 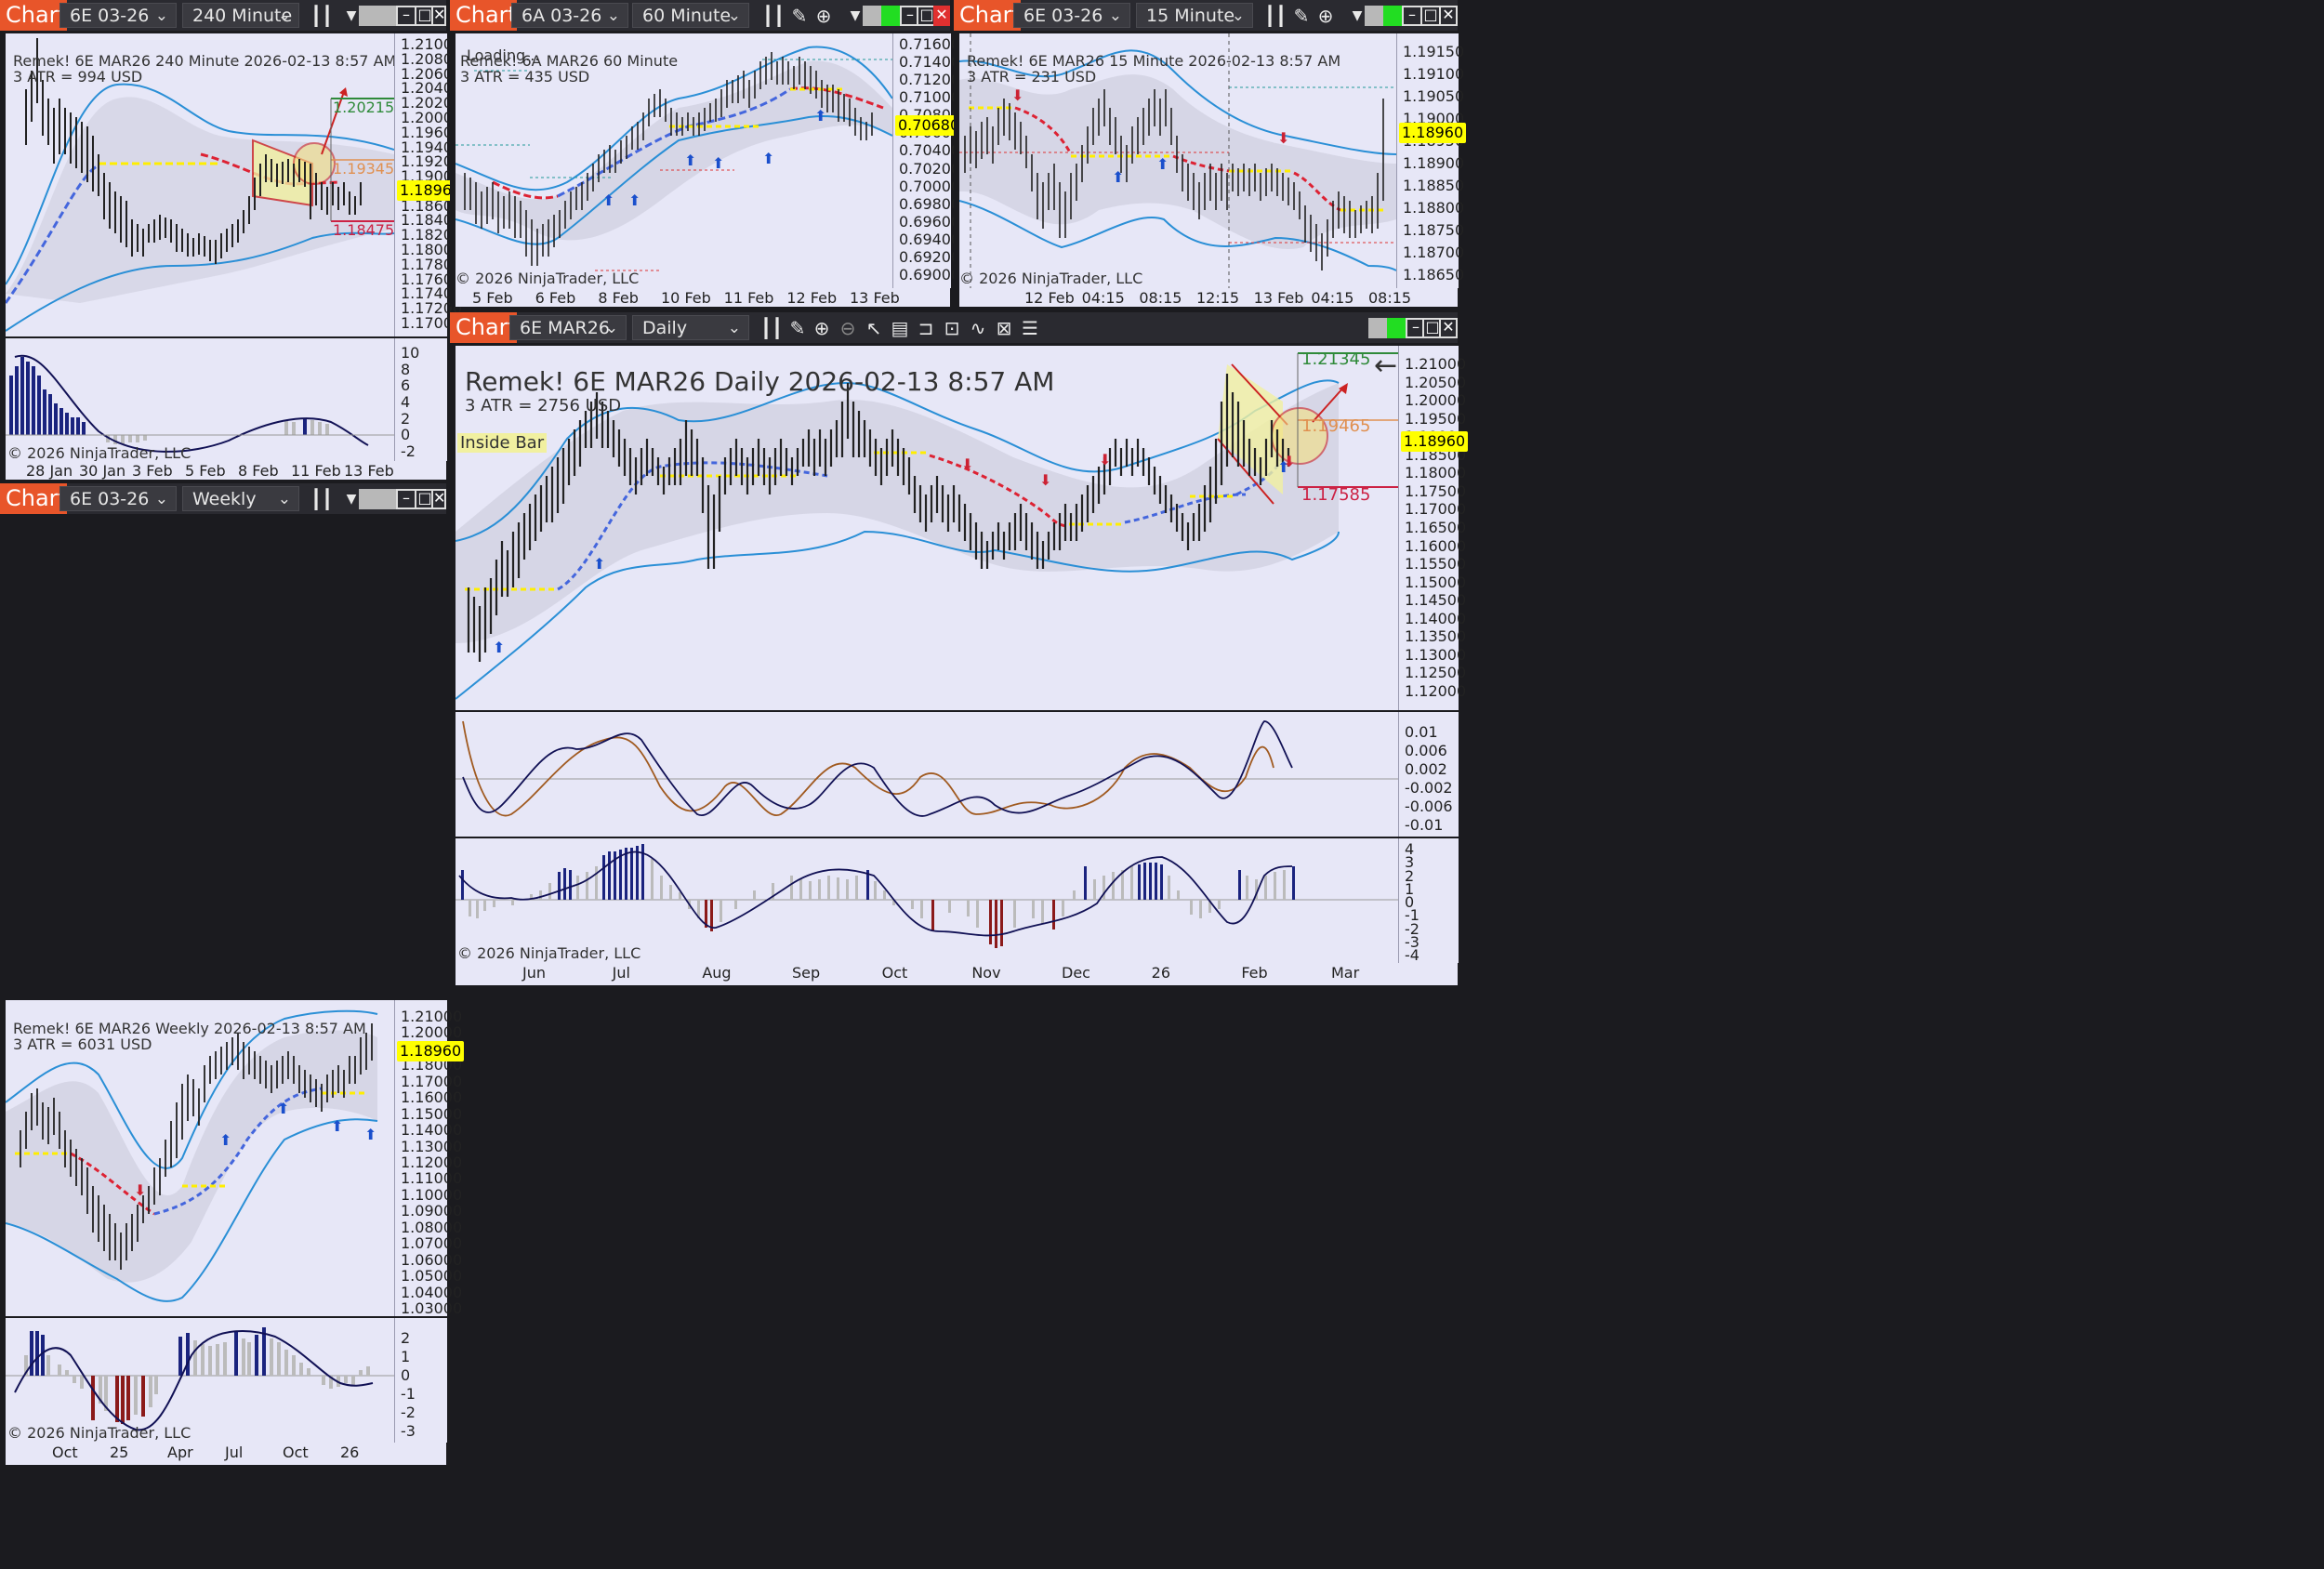 What do you see at coordinates (432, 73) in the screenshot?
I see `axis-tick-label: 1.20600` at bounding box center [432, 73].